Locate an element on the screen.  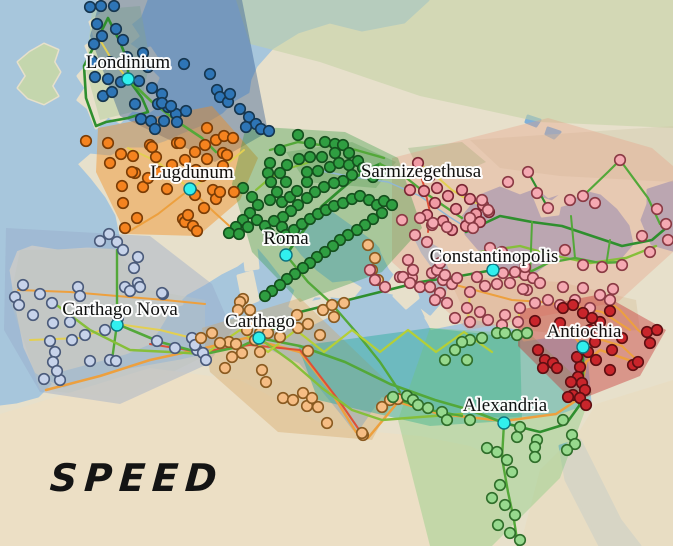
city-label-antiochia: Antiochia is located at coordinates (584, 331).